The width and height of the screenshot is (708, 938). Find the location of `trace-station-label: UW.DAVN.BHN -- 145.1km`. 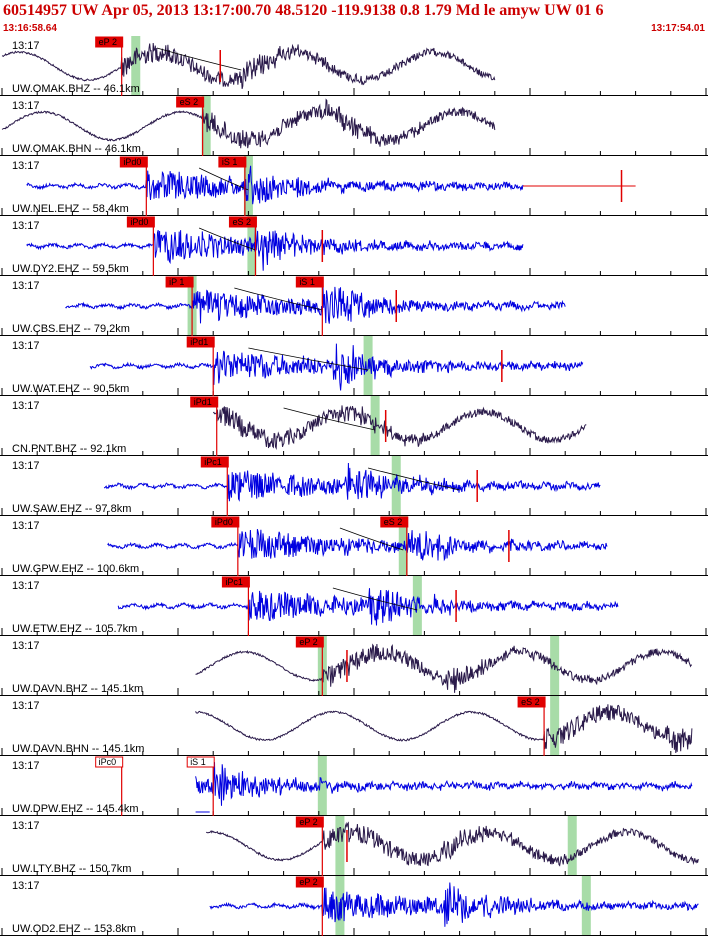

trace-station-label: UW.DAVN.BHN -- 145.1km is located at coordinates (78, 749).